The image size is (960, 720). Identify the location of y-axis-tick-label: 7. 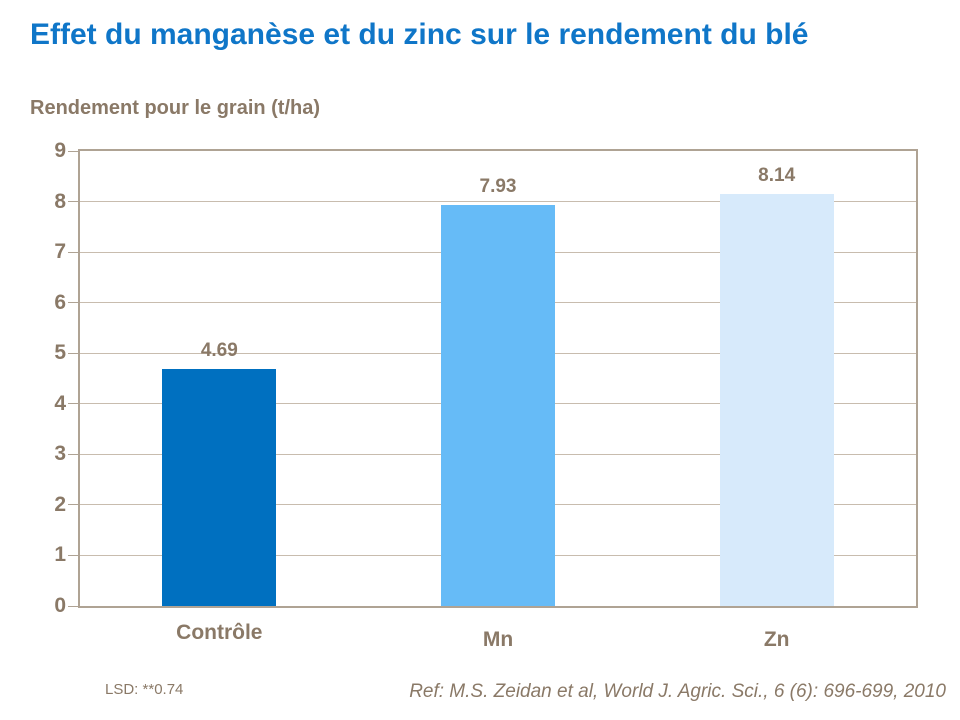
(60, 252).